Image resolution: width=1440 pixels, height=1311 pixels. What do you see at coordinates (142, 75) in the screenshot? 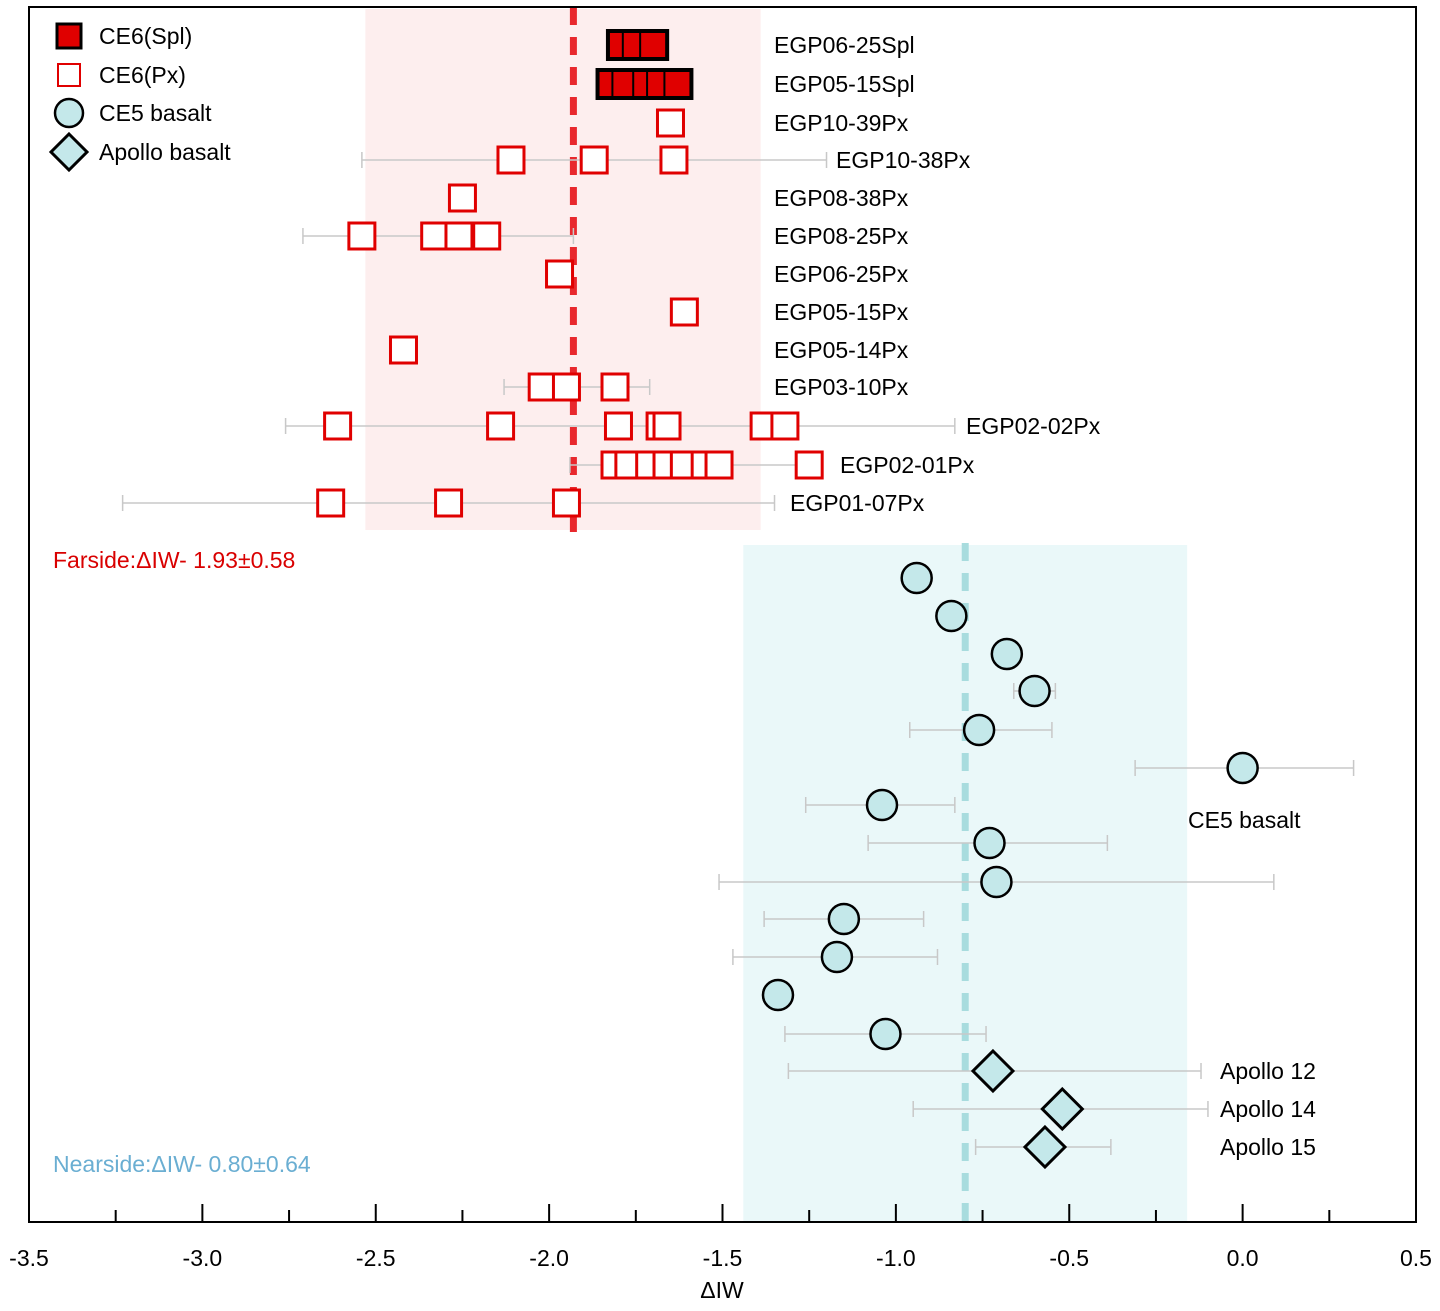
I see `legend-label: CE6(Px)` at bounding box center [142, 75].